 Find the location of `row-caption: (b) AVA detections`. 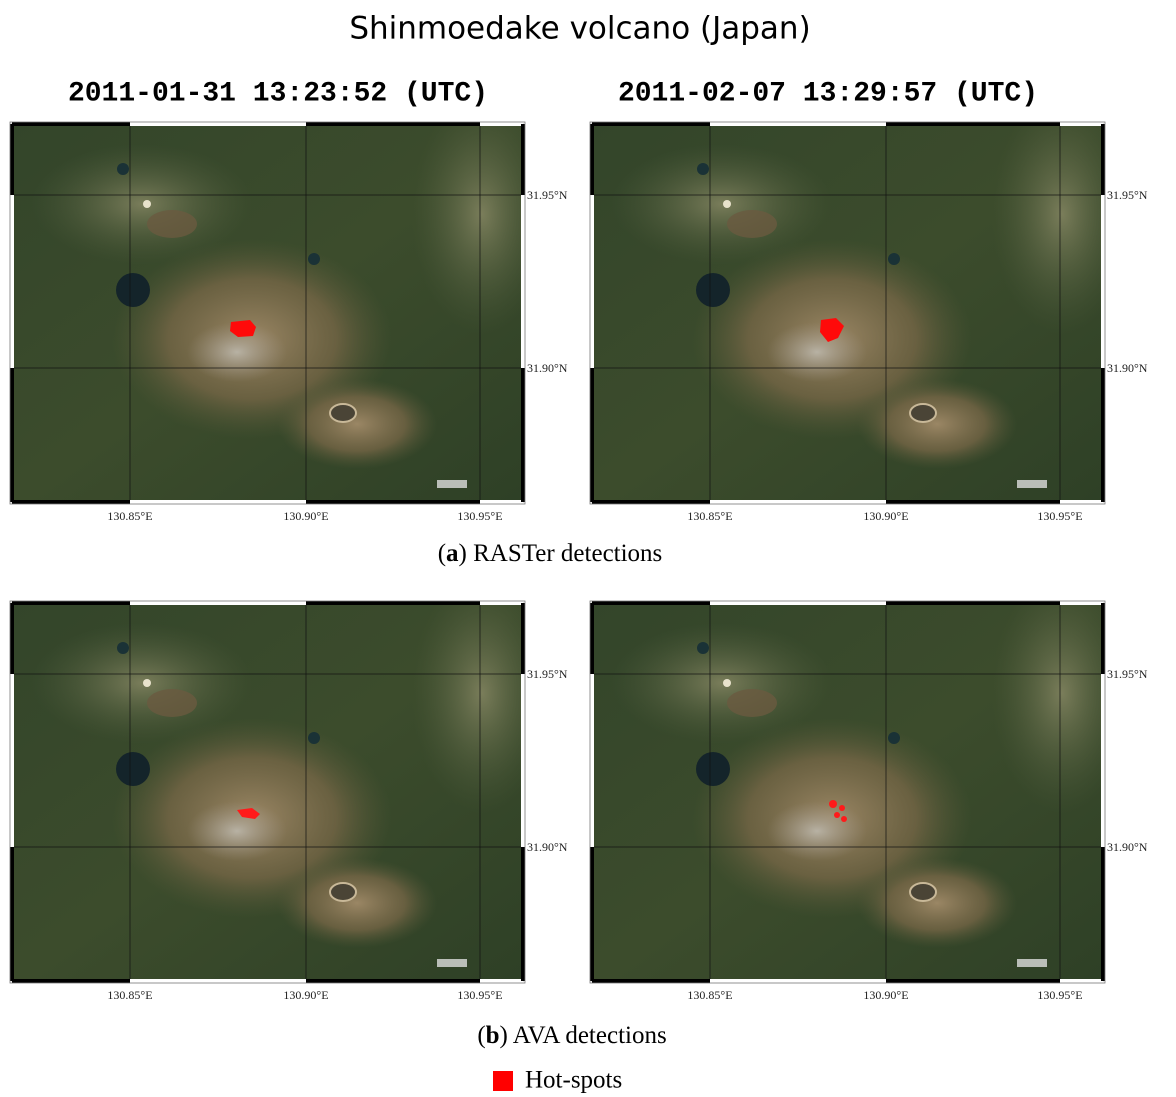

row-caption: (b) AVA detections is located at coordinates (571, 1035).